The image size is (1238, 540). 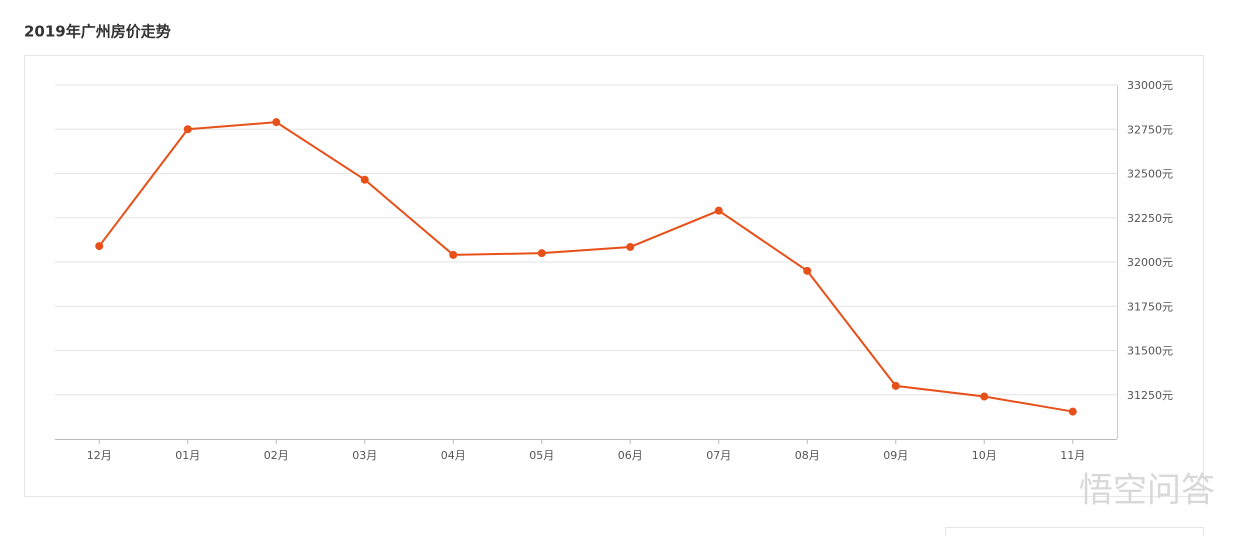 I want to click on panel-edge, so click(x=1074, y=533).